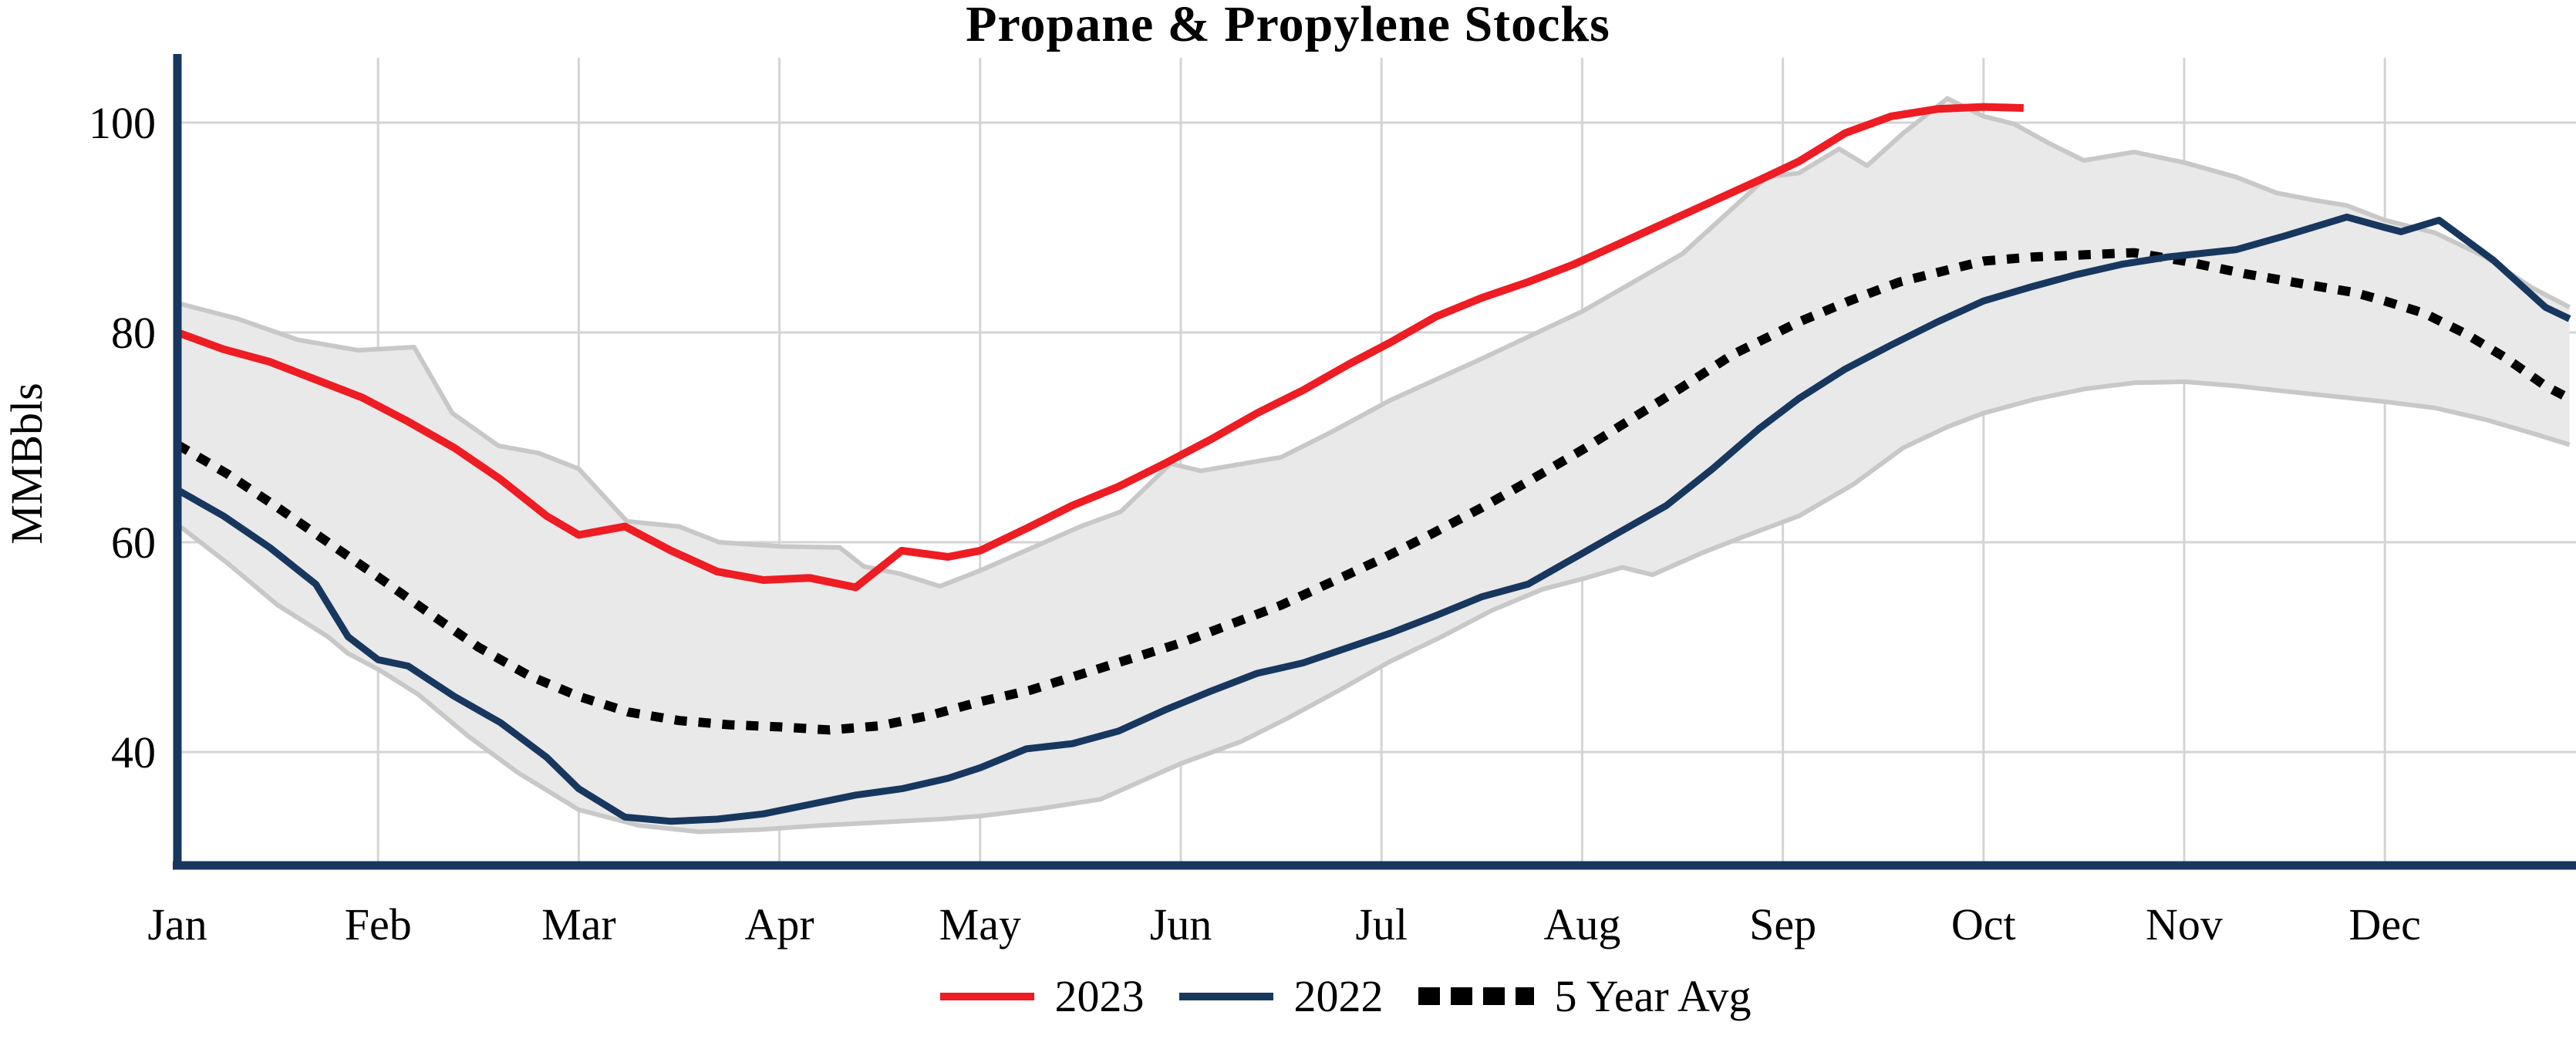  What do you see at coordinates (133, 543) in the screenshot?
I see `y-tick-label: 60` at bounding box center [133, 543].